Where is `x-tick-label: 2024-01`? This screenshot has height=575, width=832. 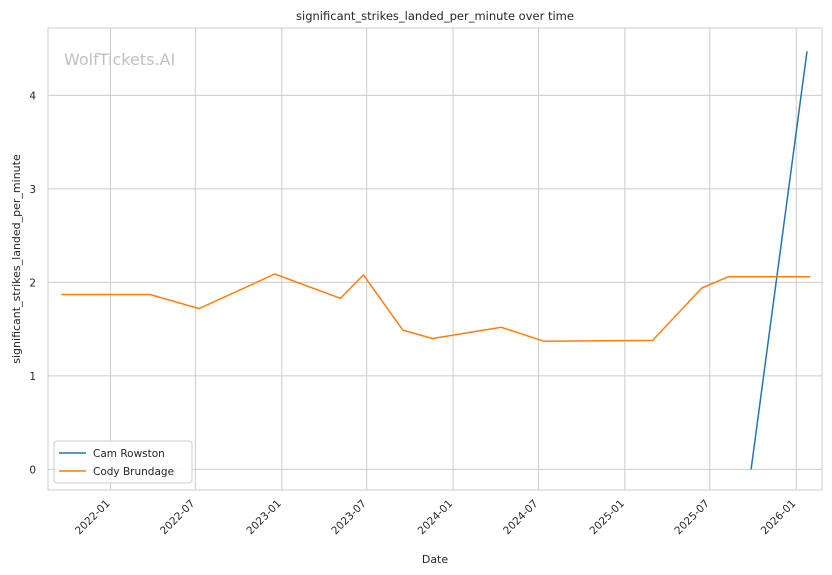
x-tick-label: 2024-01 is located at coordinates (436, 518).